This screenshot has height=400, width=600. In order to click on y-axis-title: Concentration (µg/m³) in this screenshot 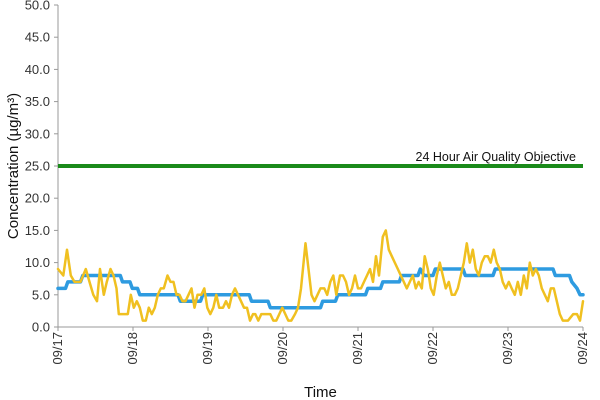, I will do `click(13, 166)`.